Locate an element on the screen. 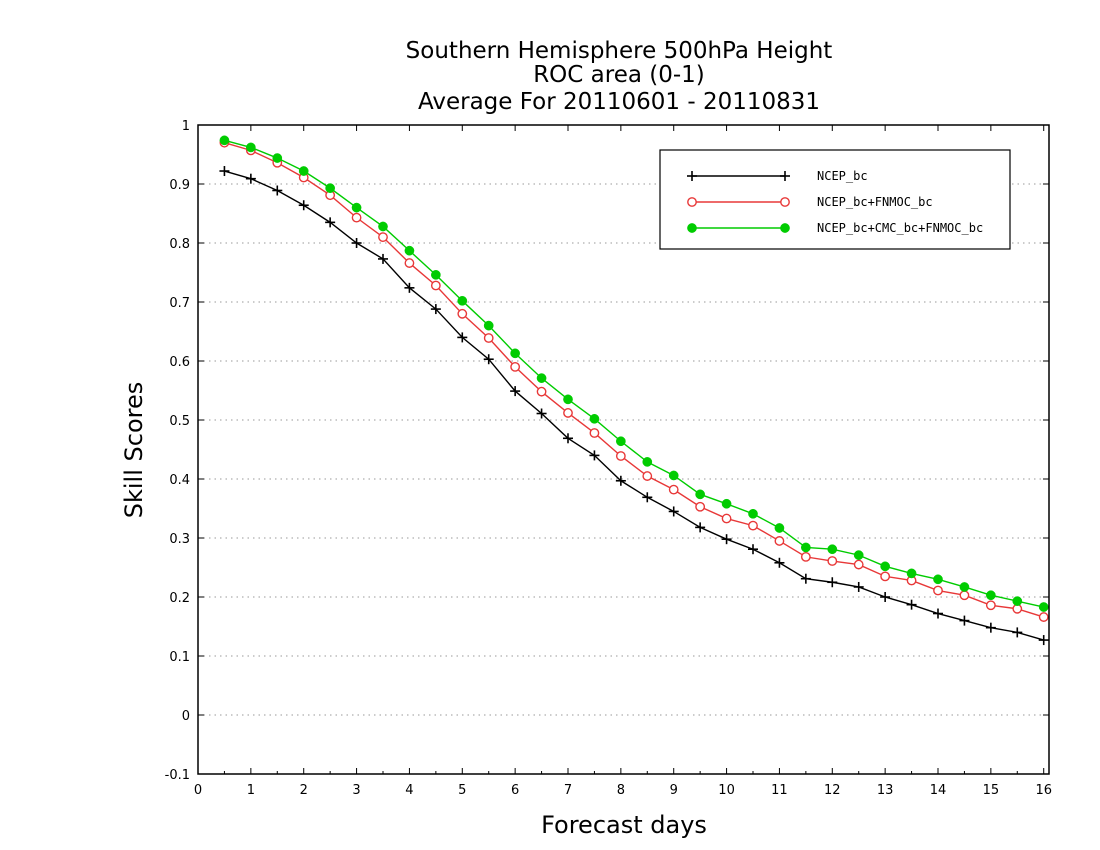 The height and width of the screenshot is (850, 1100). chart-title-line-3: Average For 20110601 - 20110831 is located at coordinates (619, 102).